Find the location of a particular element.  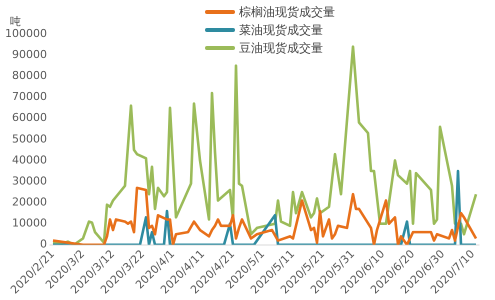

y-tick-label: 10000 is located at coordinates (29, 223).